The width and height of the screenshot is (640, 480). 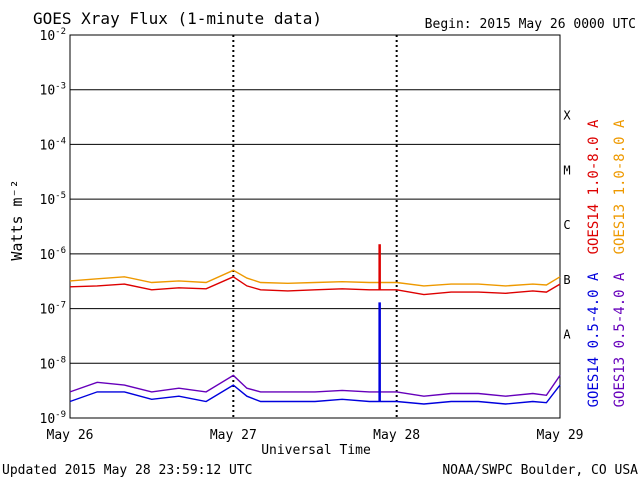 I want to click on y-tick-label-6: 10⁻⁸, so click(x=53, y=363).